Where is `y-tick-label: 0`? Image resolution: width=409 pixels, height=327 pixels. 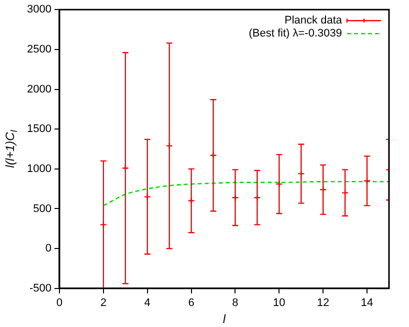
y-tick-label: 0 is located at coordinates (48, 248).